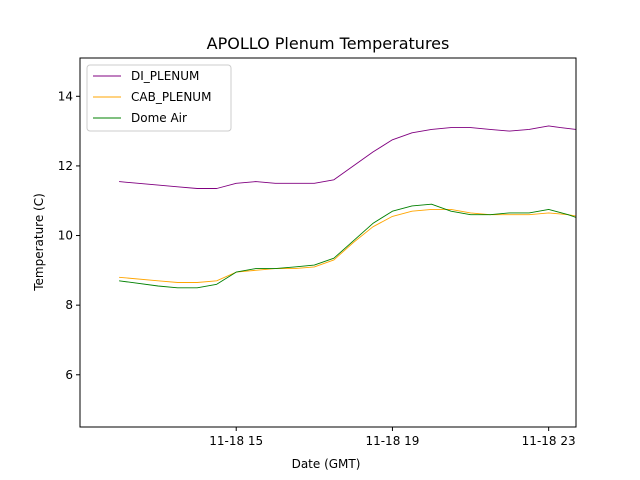 Image resolution: width=640 pixels, height=480 pixels. What do you see at coordinates (236, 441) in the screenshot?
I see `x-tick-label: 11-18 15` at bounding box center [236, 441].